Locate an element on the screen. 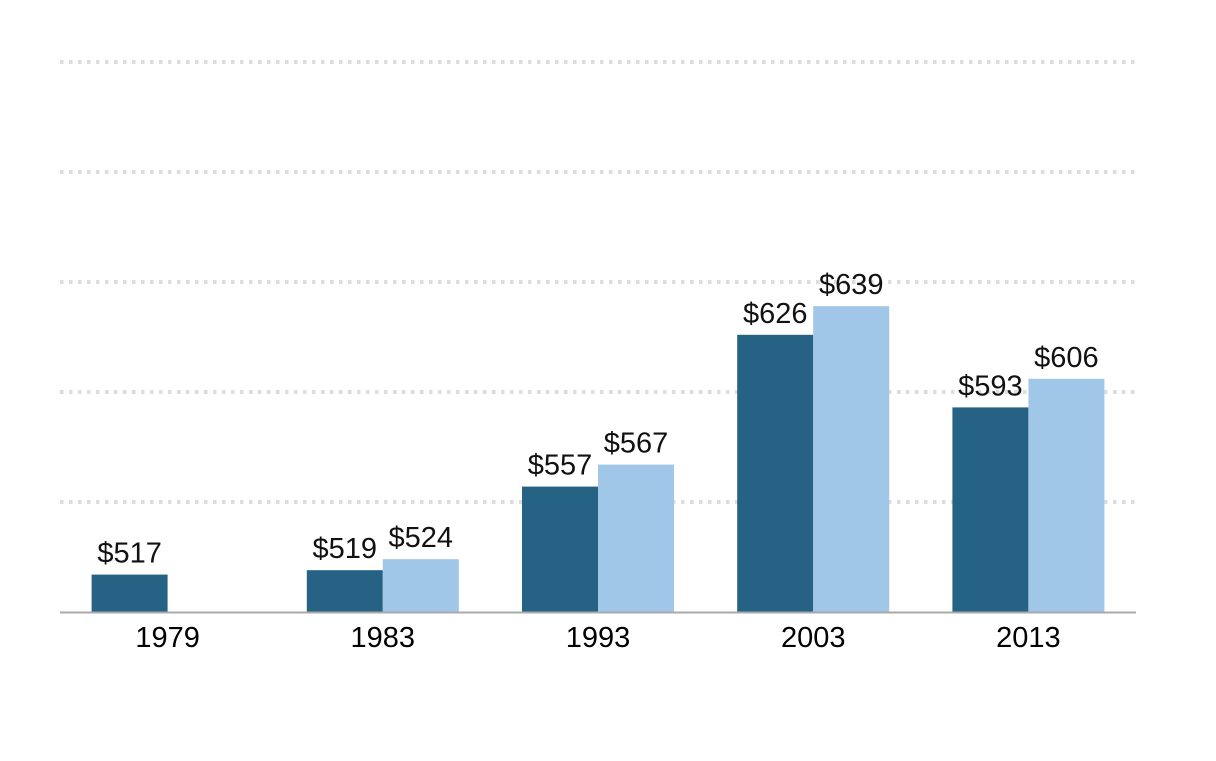 This screenshot has width=1216, height=761. data-label-2003-series-1: $626 is located at coordinates (775, 314).